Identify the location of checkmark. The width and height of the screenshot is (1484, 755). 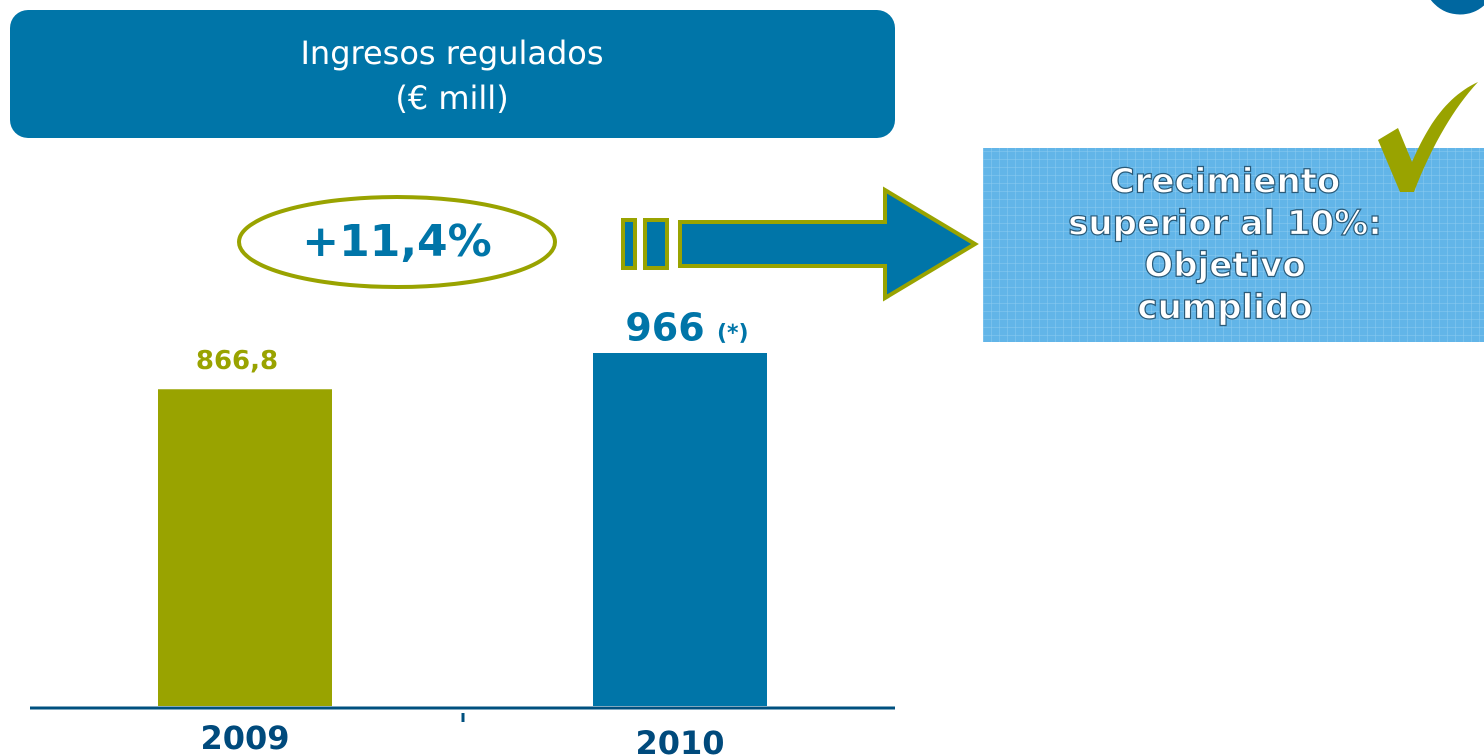
(1428, 137).